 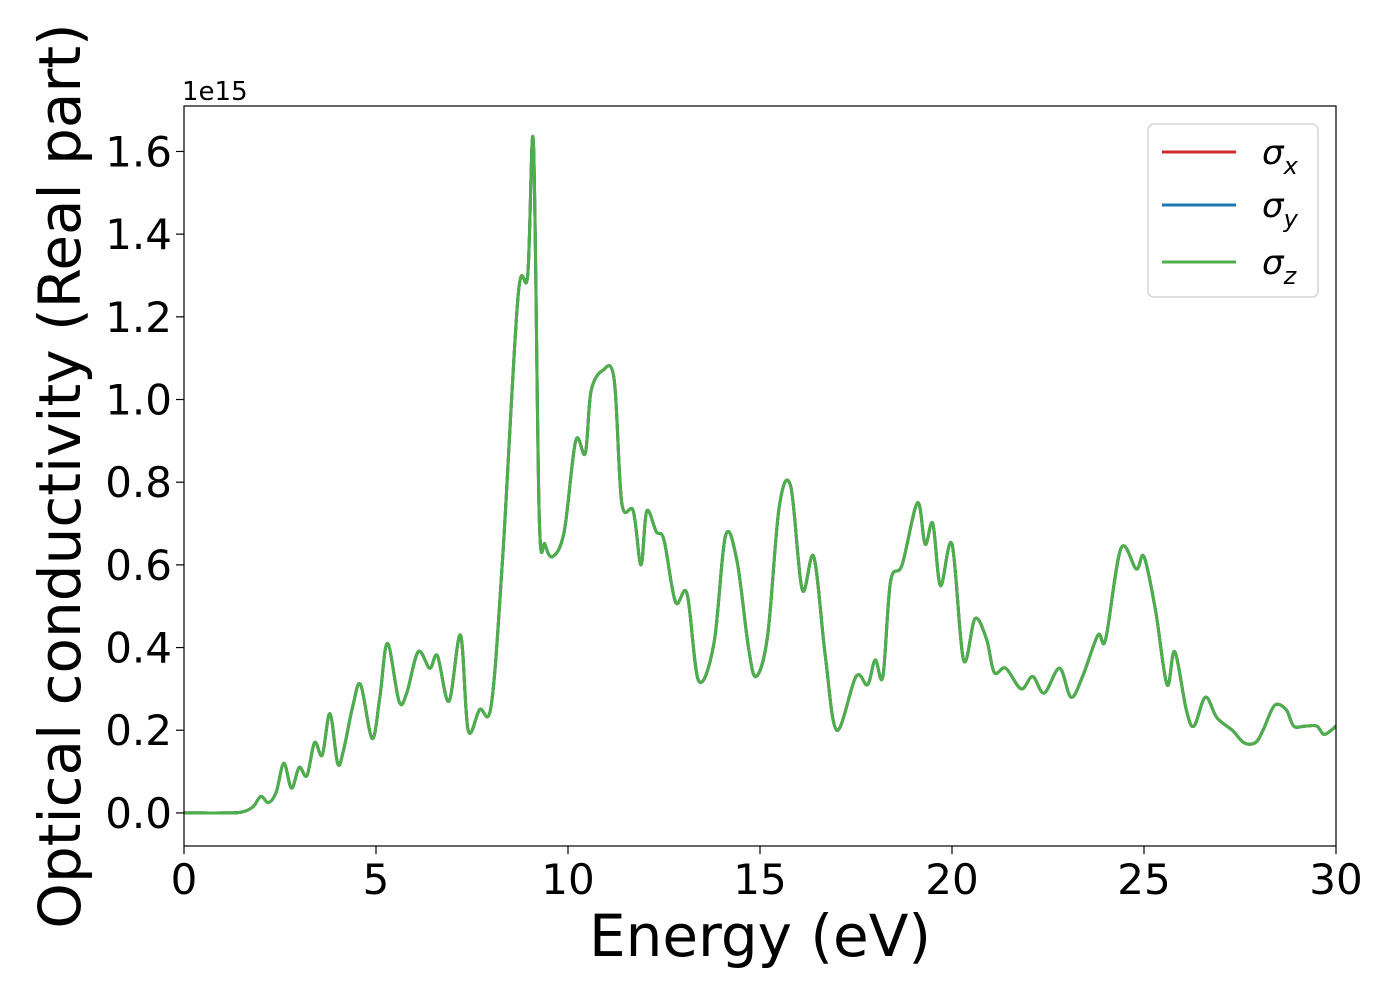 I want to click on legend-label-y: σy, so click(x=1280, y=209).